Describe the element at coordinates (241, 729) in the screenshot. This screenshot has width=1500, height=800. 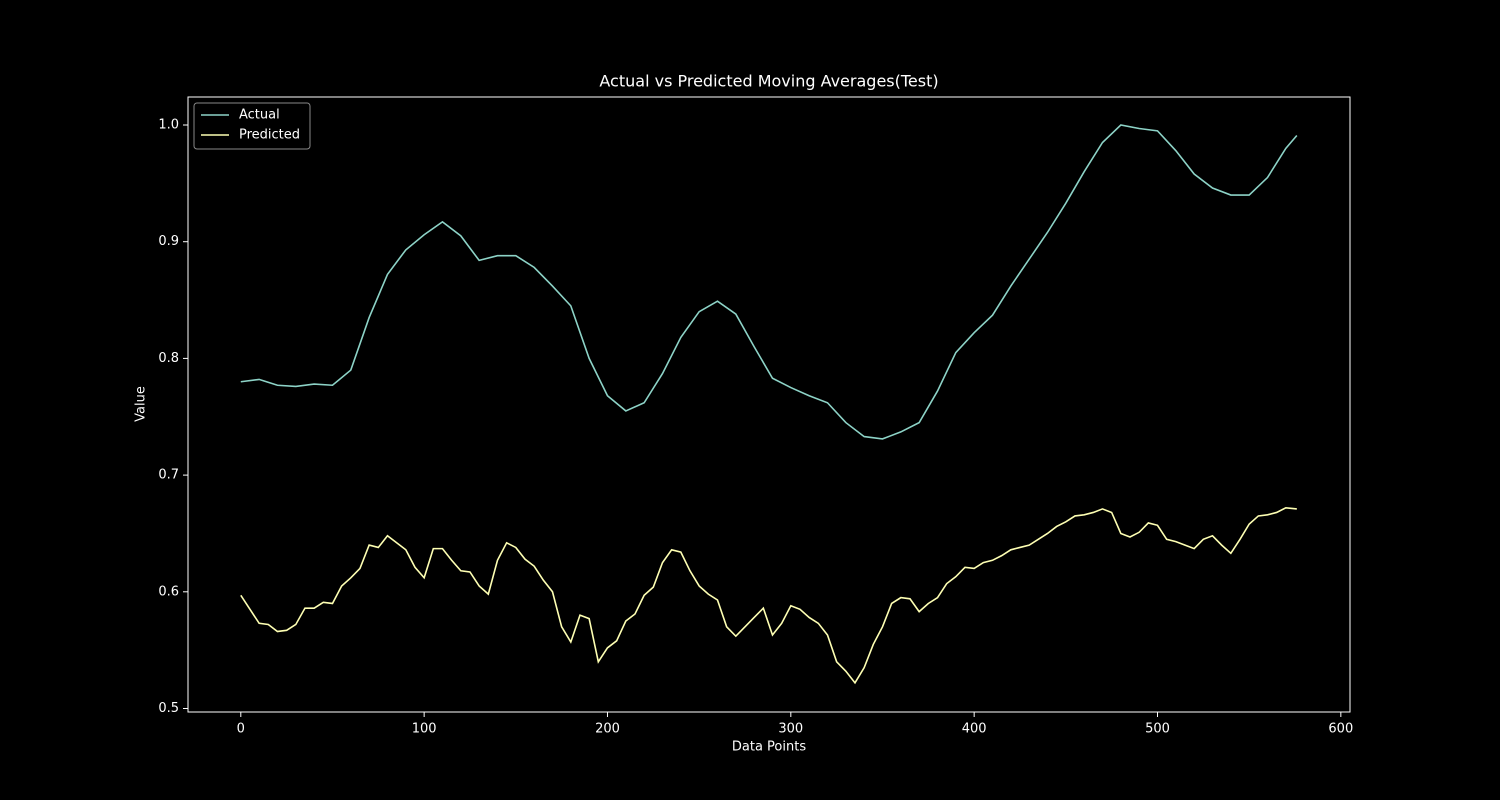
I see `x-tick-label: 0` at that location.